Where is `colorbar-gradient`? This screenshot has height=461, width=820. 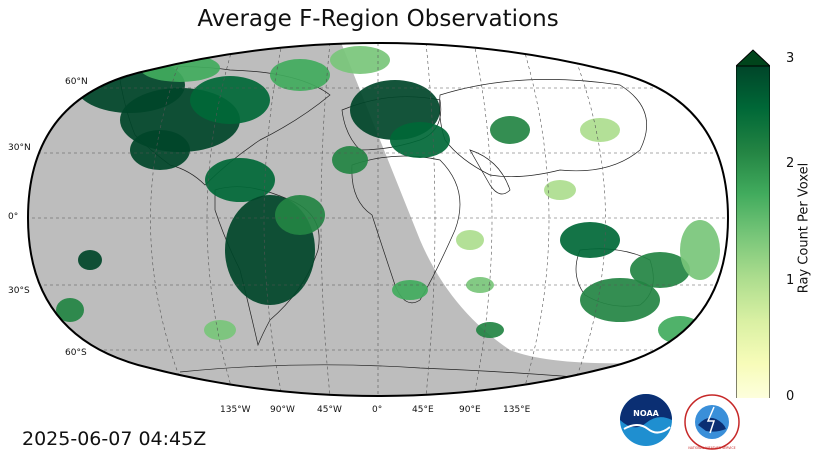 colorbar-gradient is located at coordinates (753, 231).